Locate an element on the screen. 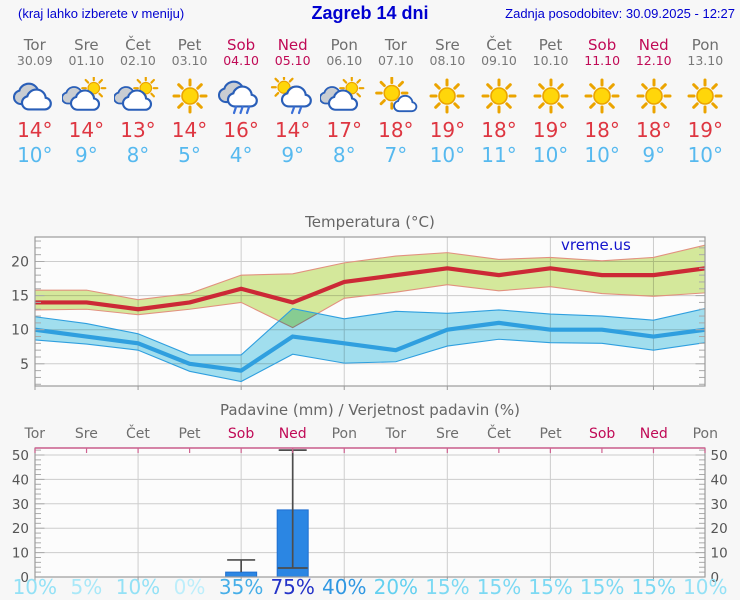  day-min-temp: 7° is located at coordinates (396, 155).